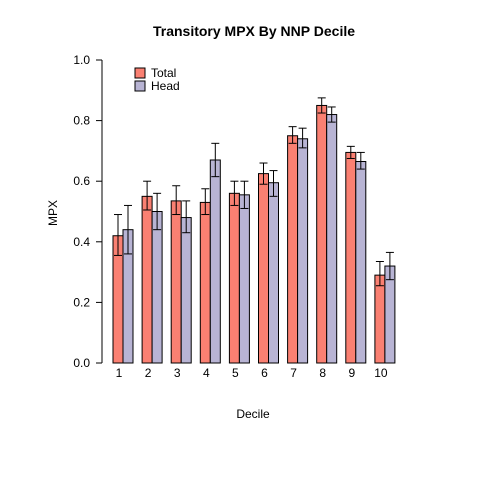 The width and height of the screenshot is (480, 485). Describe the element at coordinates (88, 211) in the screenshot. I see `y-axis: 0.0 0.2 0.4 0.6 0.8 1.0` at that location.